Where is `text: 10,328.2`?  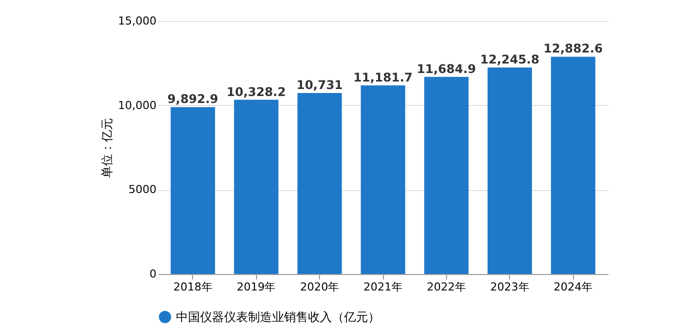
text: 10,328.2 is located at coordinates (256, 91).